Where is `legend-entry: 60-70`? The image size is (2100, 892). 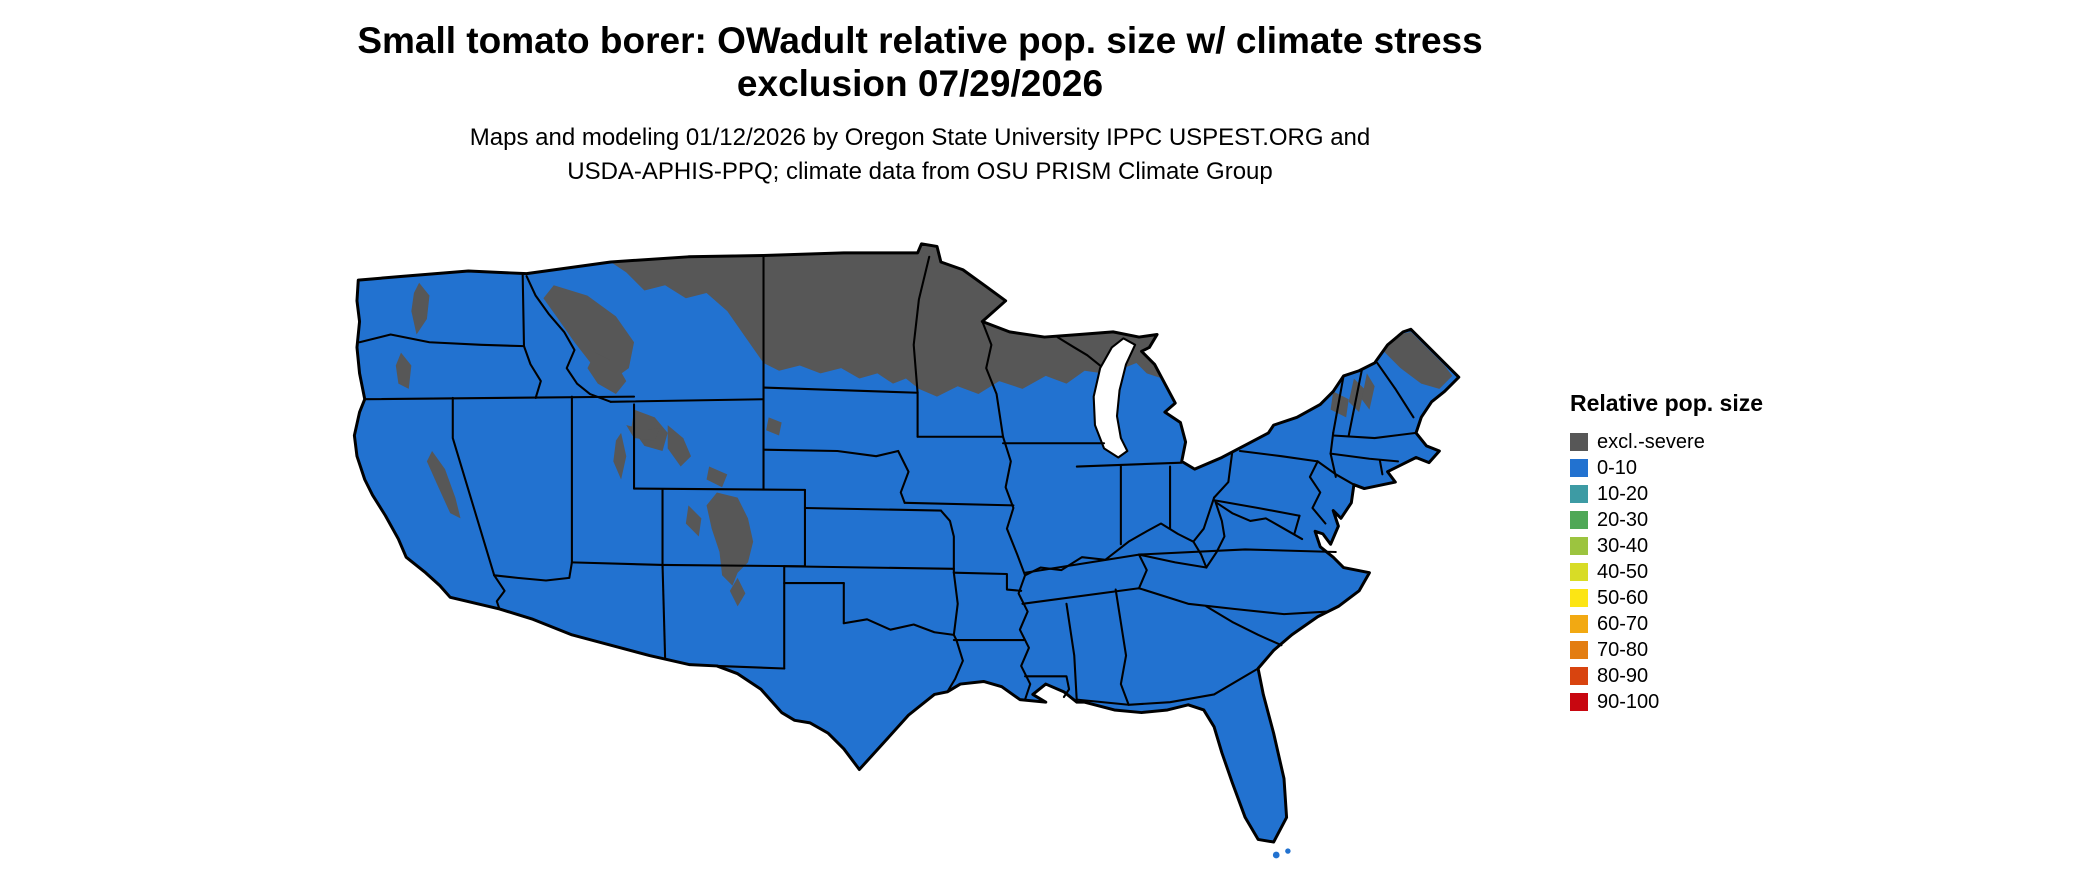
legend-entry: 60-70 is located at coordinates (1666, 624).